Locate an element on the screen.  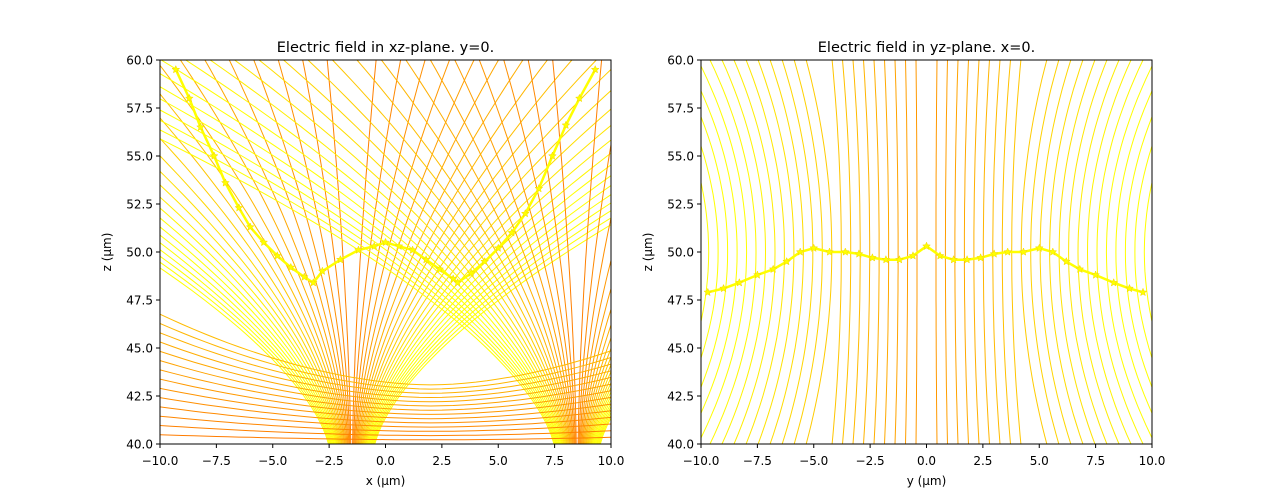
y-axis: 40.0 42.5 45.0 47.5 50.0 52.5 55.0 57.5 60.0 is located at coordinates (684, 253).